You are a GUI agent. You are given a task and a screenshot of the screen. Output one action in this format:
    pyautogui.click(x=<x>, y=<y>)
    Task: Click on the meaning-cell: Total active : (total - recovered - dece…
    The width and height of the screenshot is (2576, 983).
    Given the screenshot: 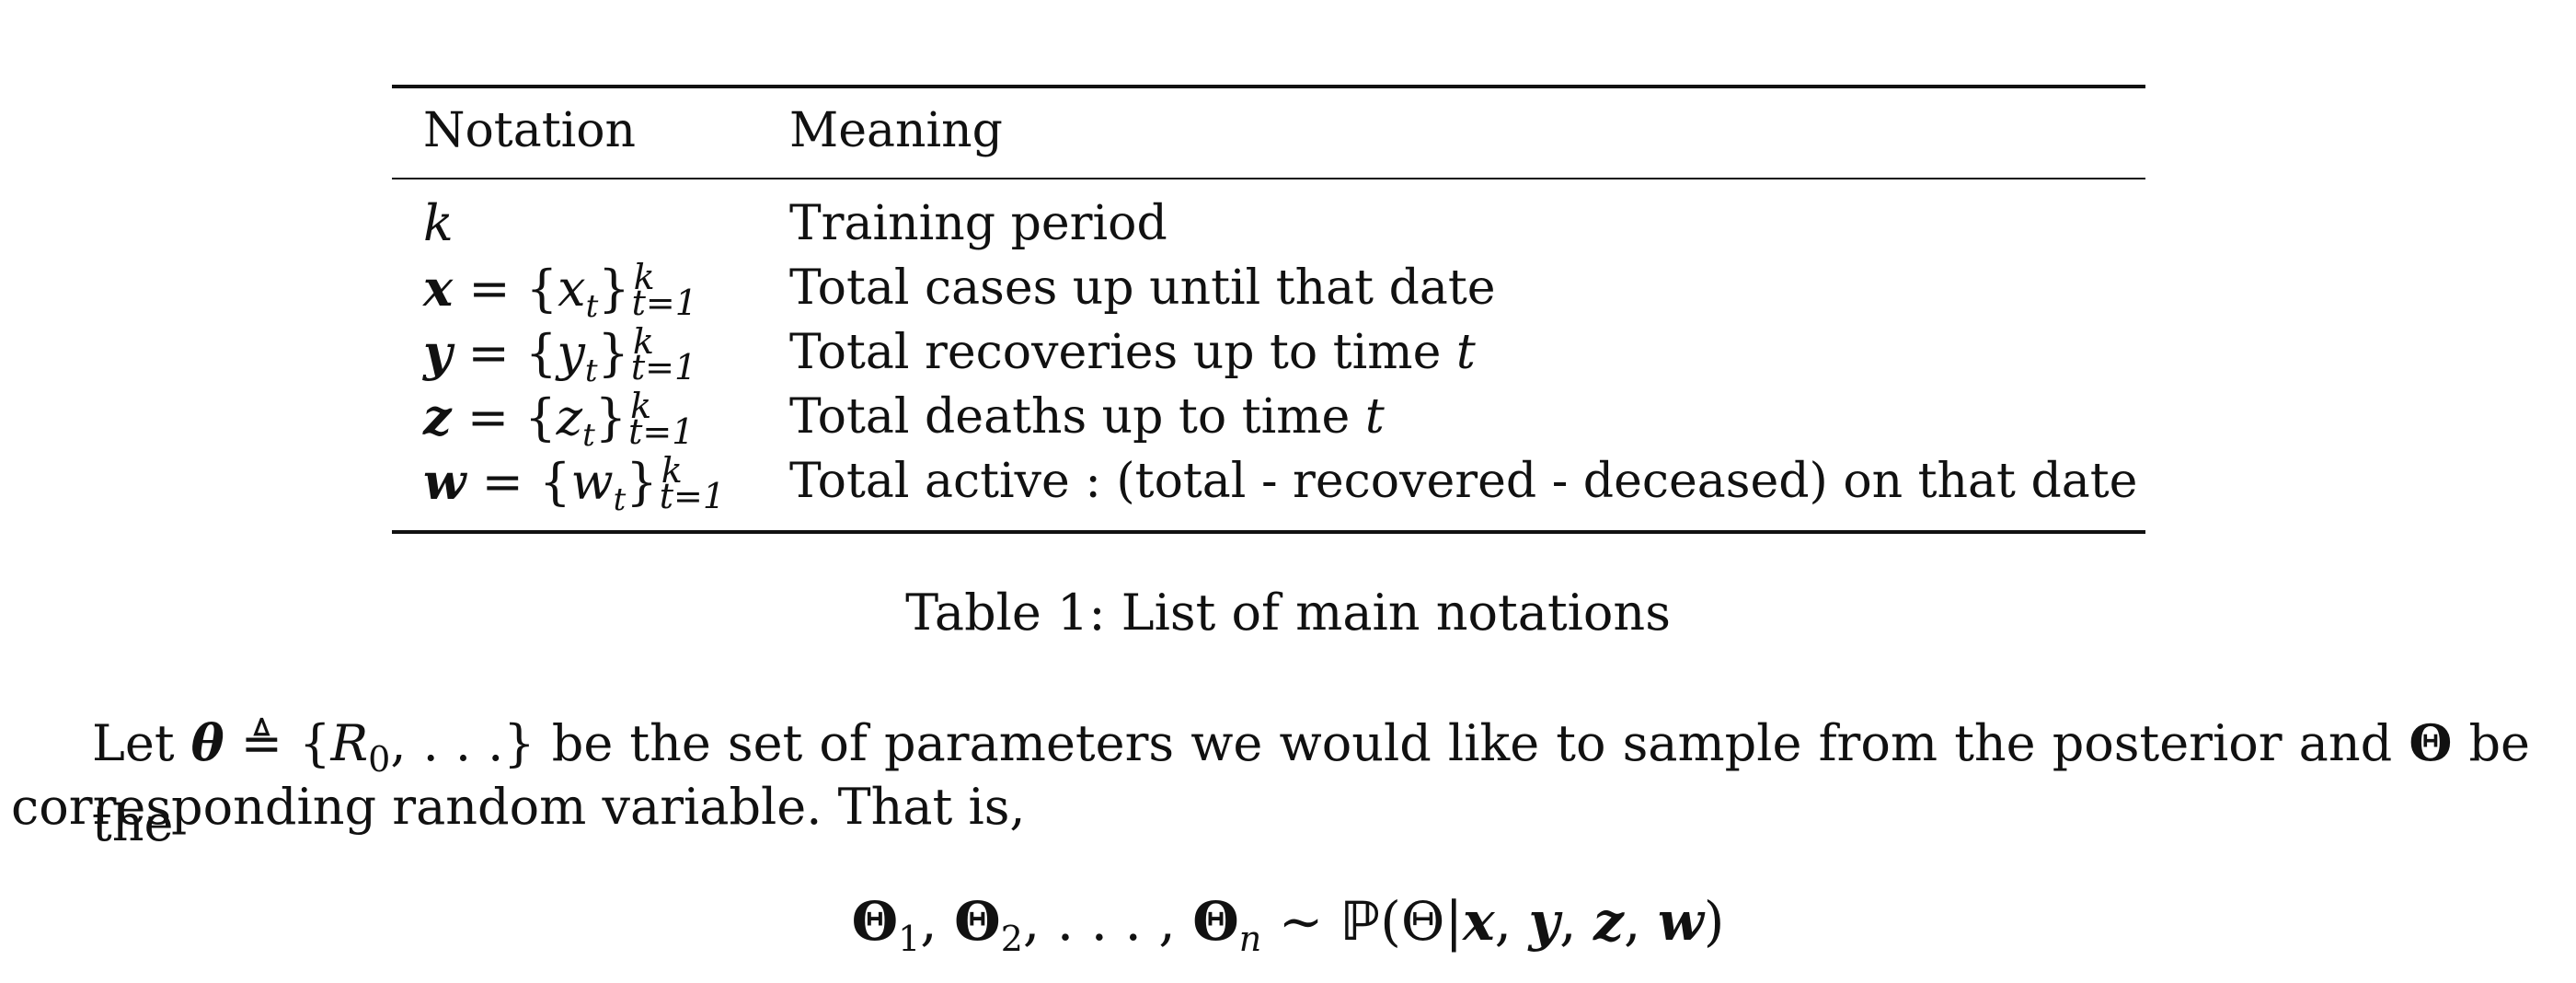 What is the action you would take?
    pyautogui.click(x=1463, y=481)
    